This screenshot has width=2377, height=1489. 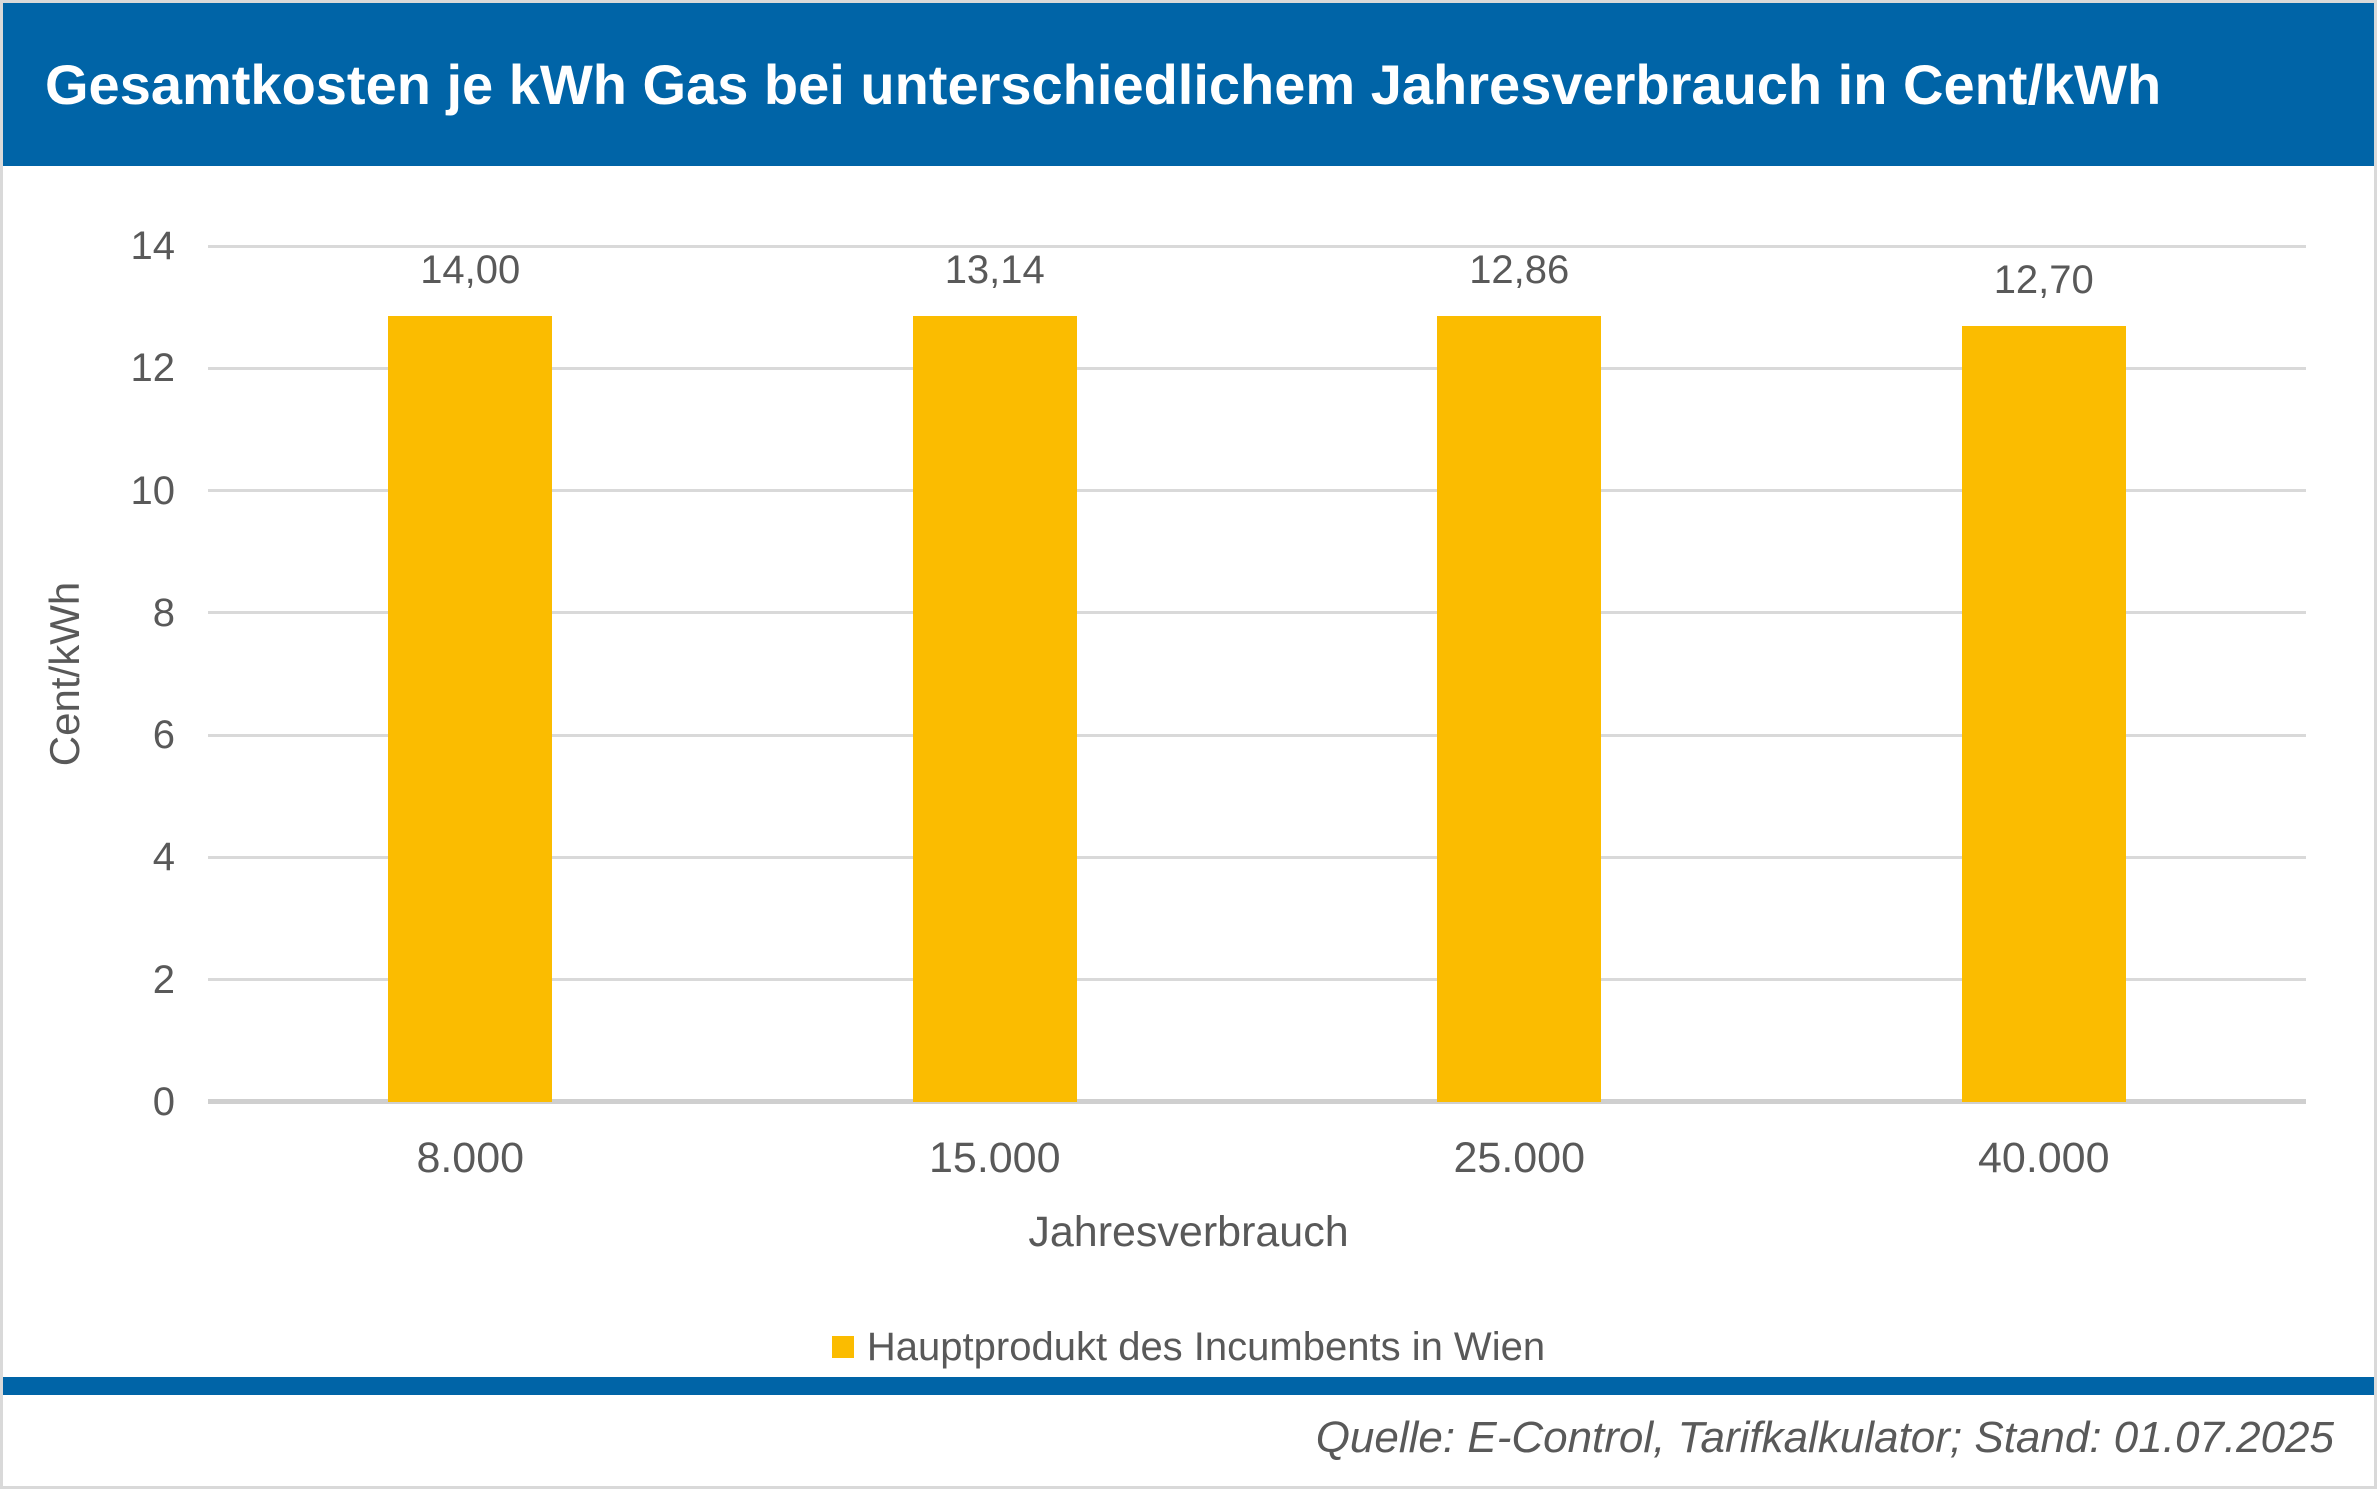 What do you see at coordinates (1519, 1158) in the screenshot?
I see `x-tick-label: 25.000` at bounding box center [1519, 1158].